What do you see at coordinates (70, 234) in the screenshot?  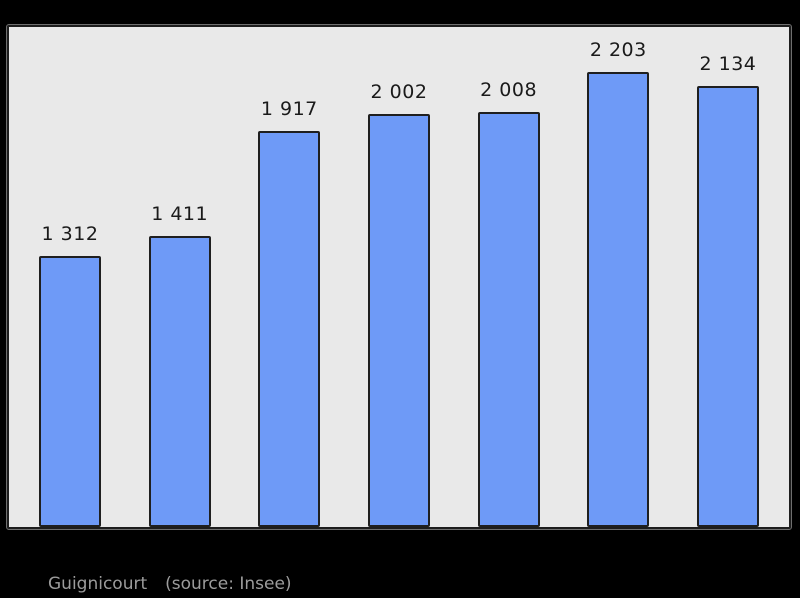 I see `bar-value-label: 1 312` at bounding box center [70, 234].